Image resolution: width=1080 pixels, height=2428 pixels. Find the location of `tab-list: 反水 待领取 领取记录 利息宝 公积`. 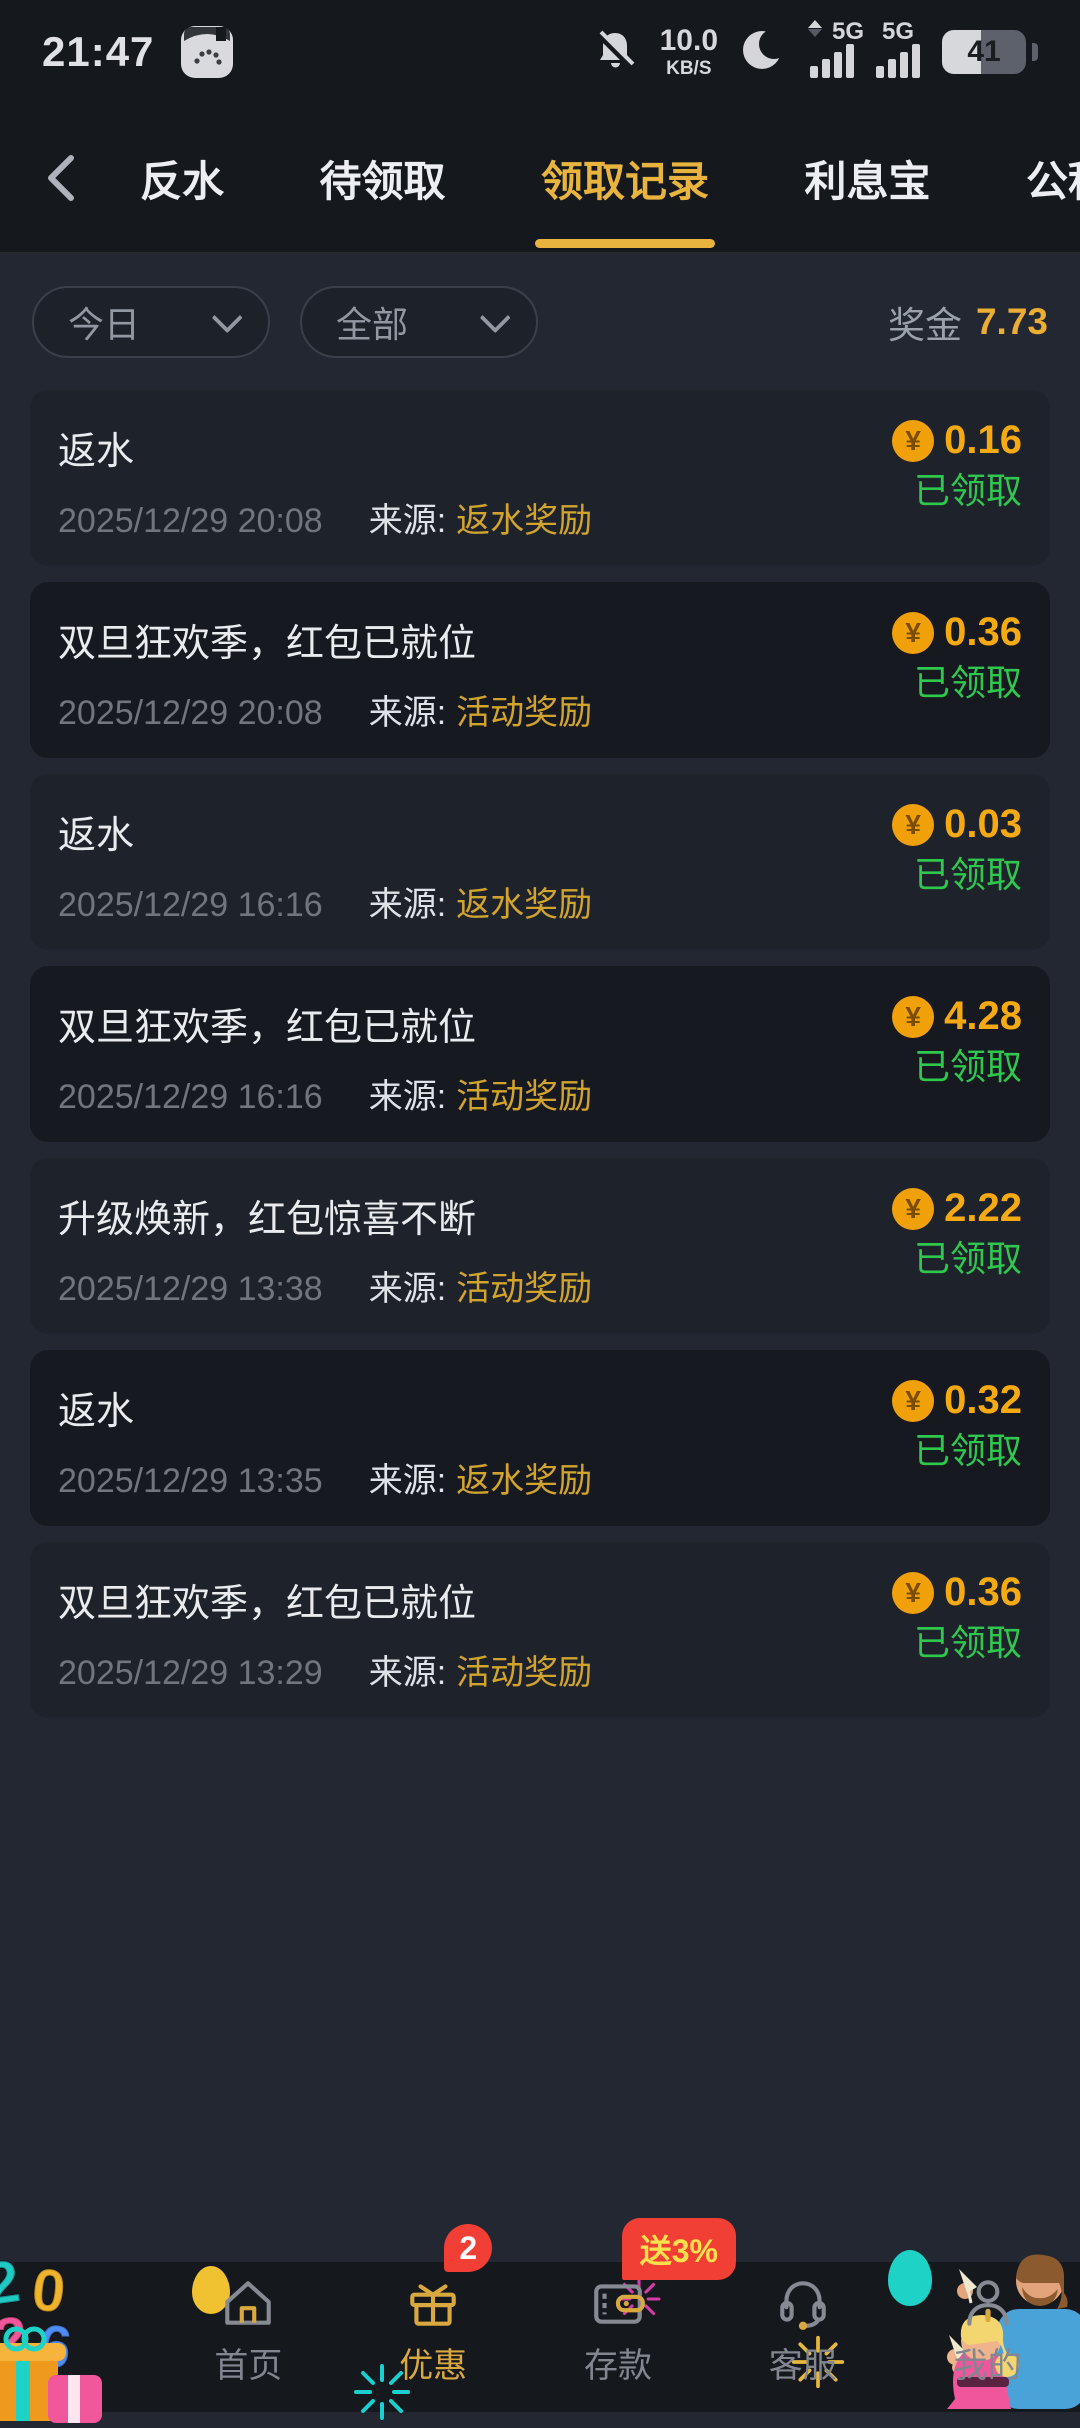

tab-list: 反水 待领取 领取记录 利息宝 公积 is located at coordinates (587, 178).